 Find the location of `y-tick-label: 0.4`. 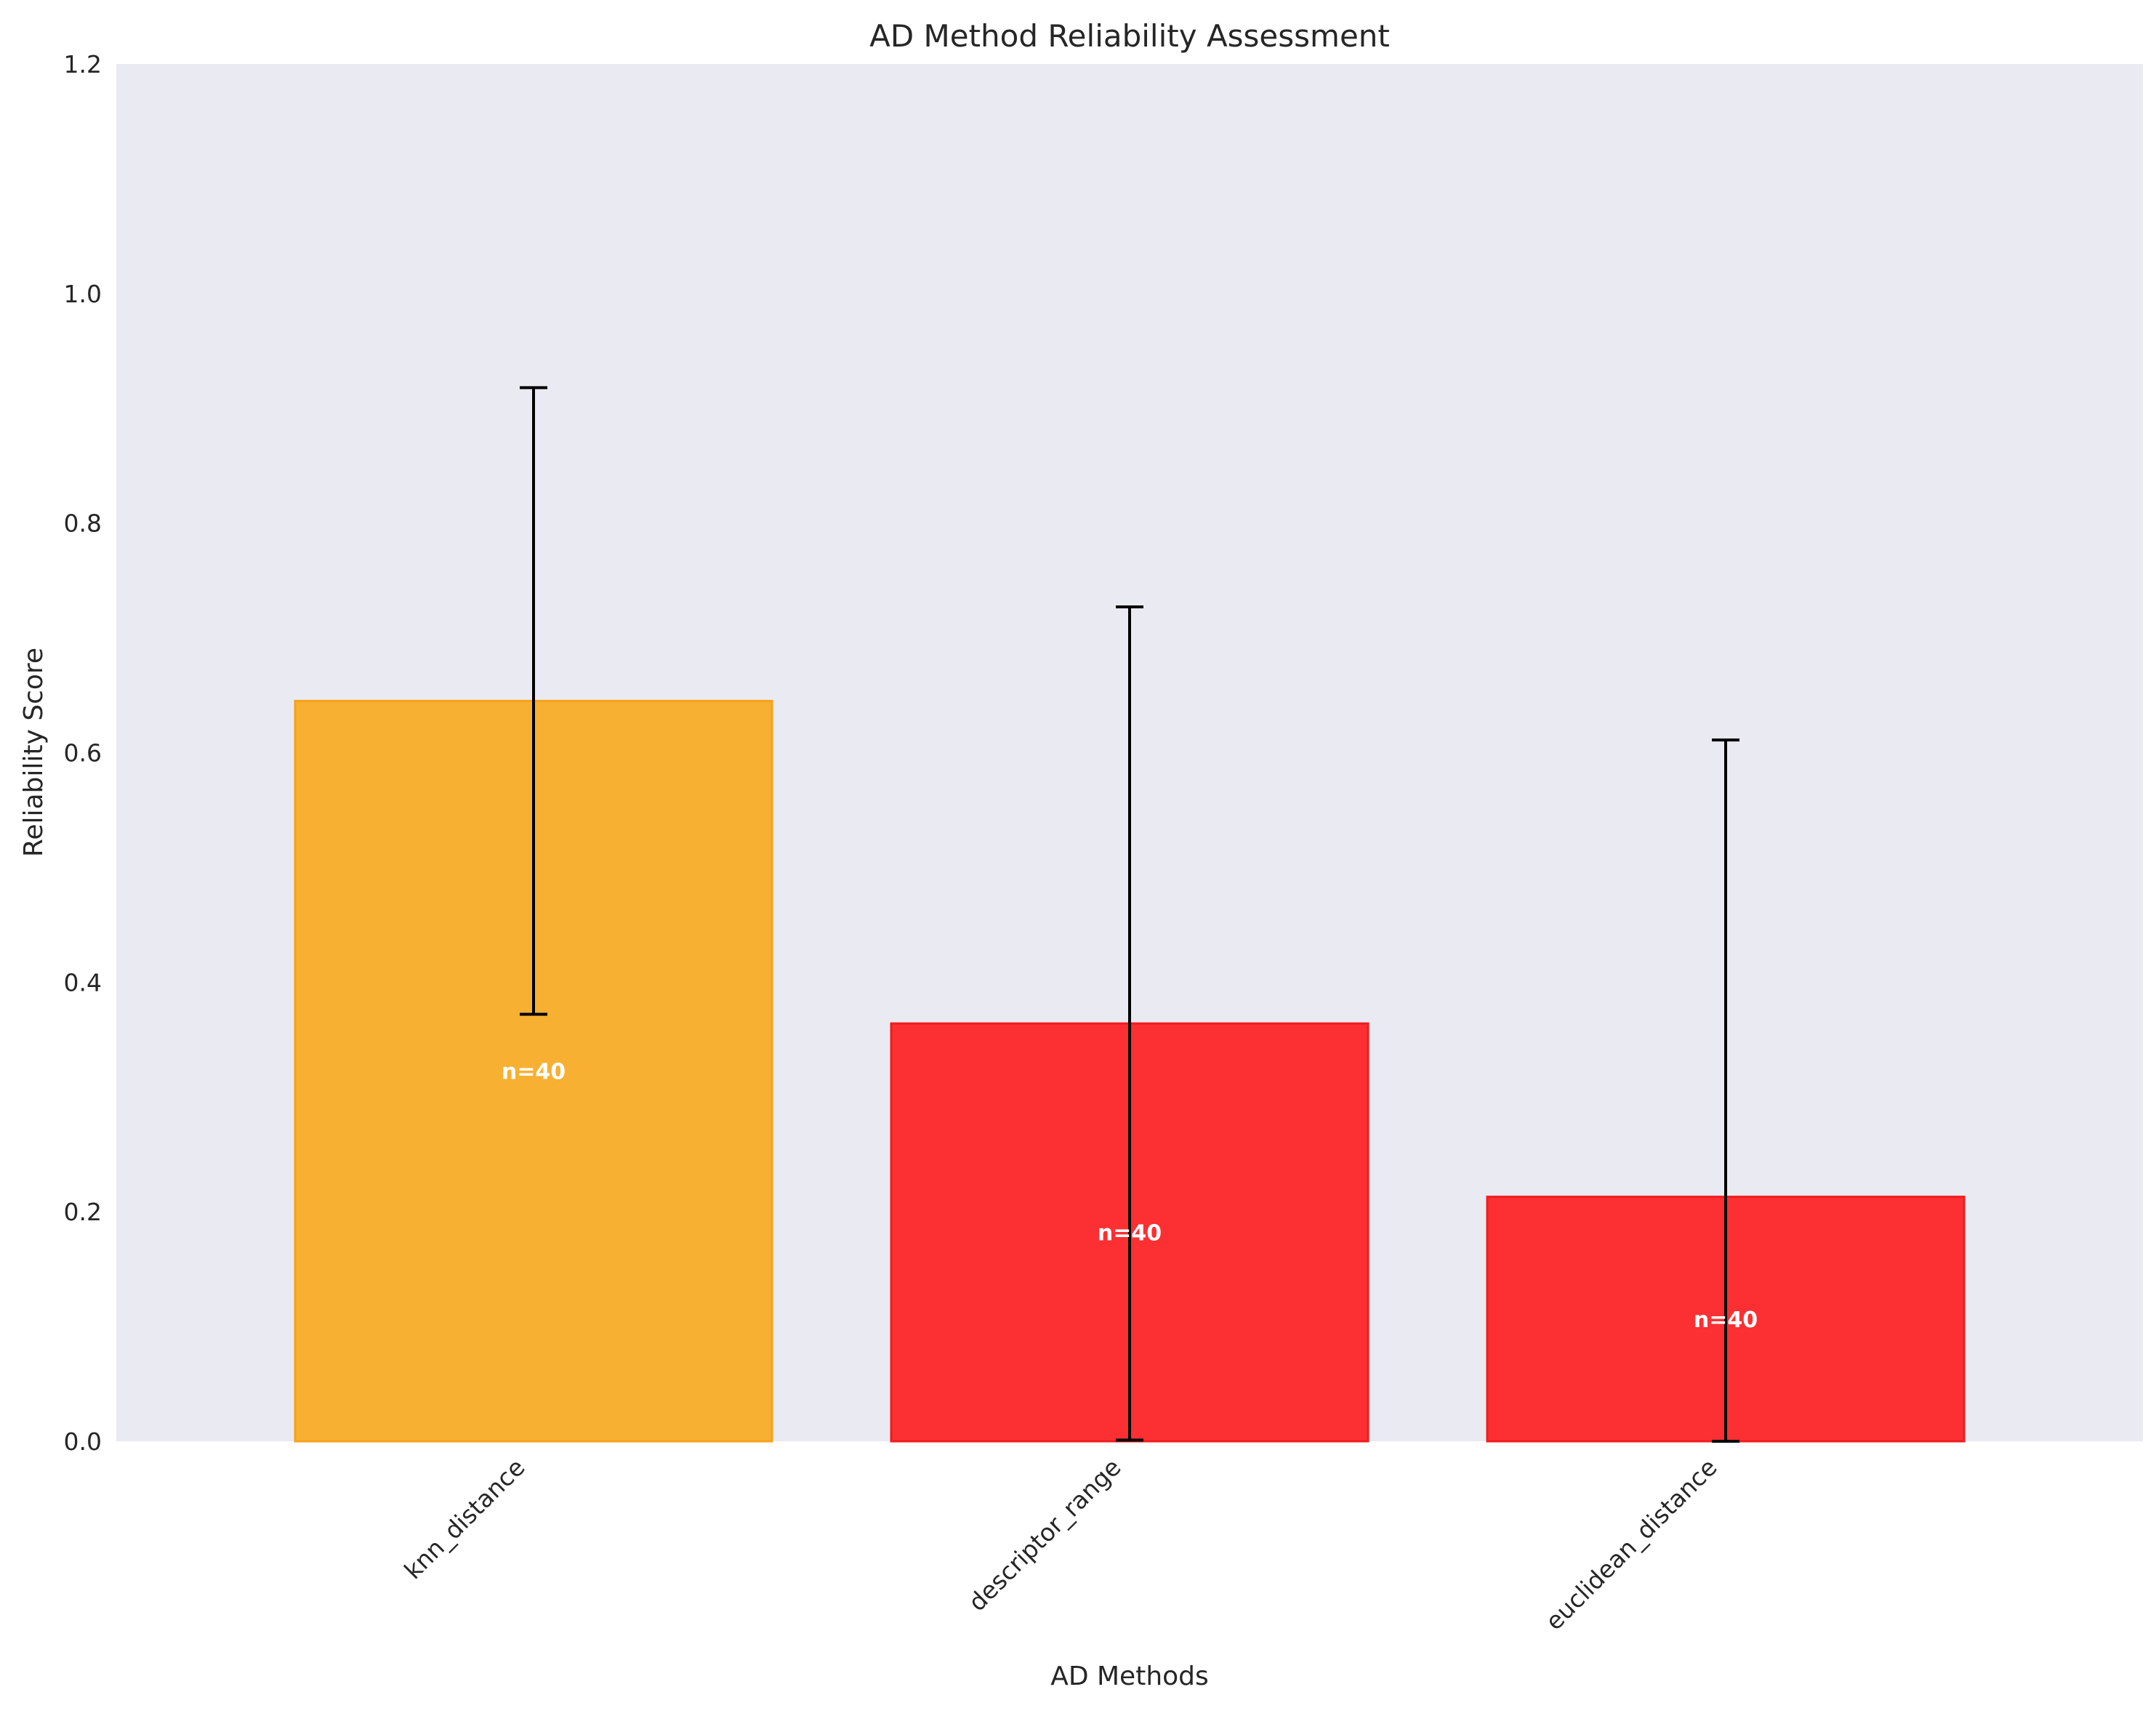

y-tick-label: 0.4 is located at coordinates (83, 982).